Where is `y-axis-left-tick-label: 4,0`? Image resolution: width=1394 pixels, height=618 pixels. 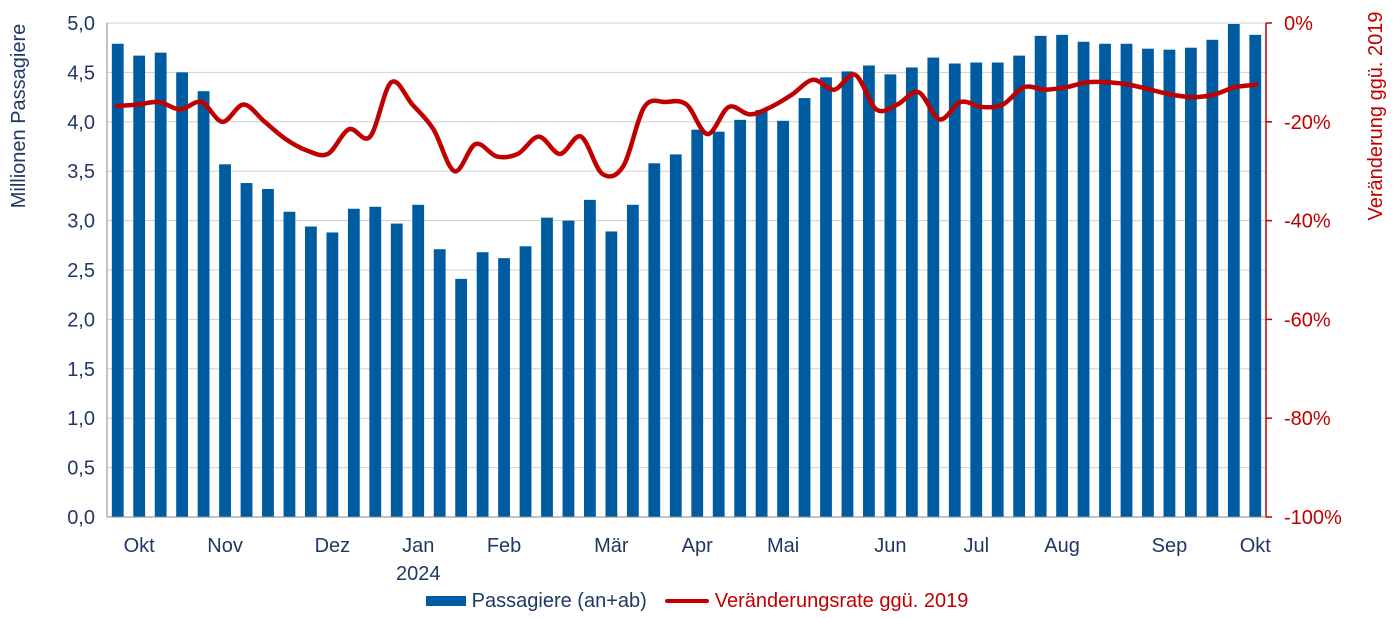
y-axis-left-tick-label: 4,0 is located at coordinates (81, 123).